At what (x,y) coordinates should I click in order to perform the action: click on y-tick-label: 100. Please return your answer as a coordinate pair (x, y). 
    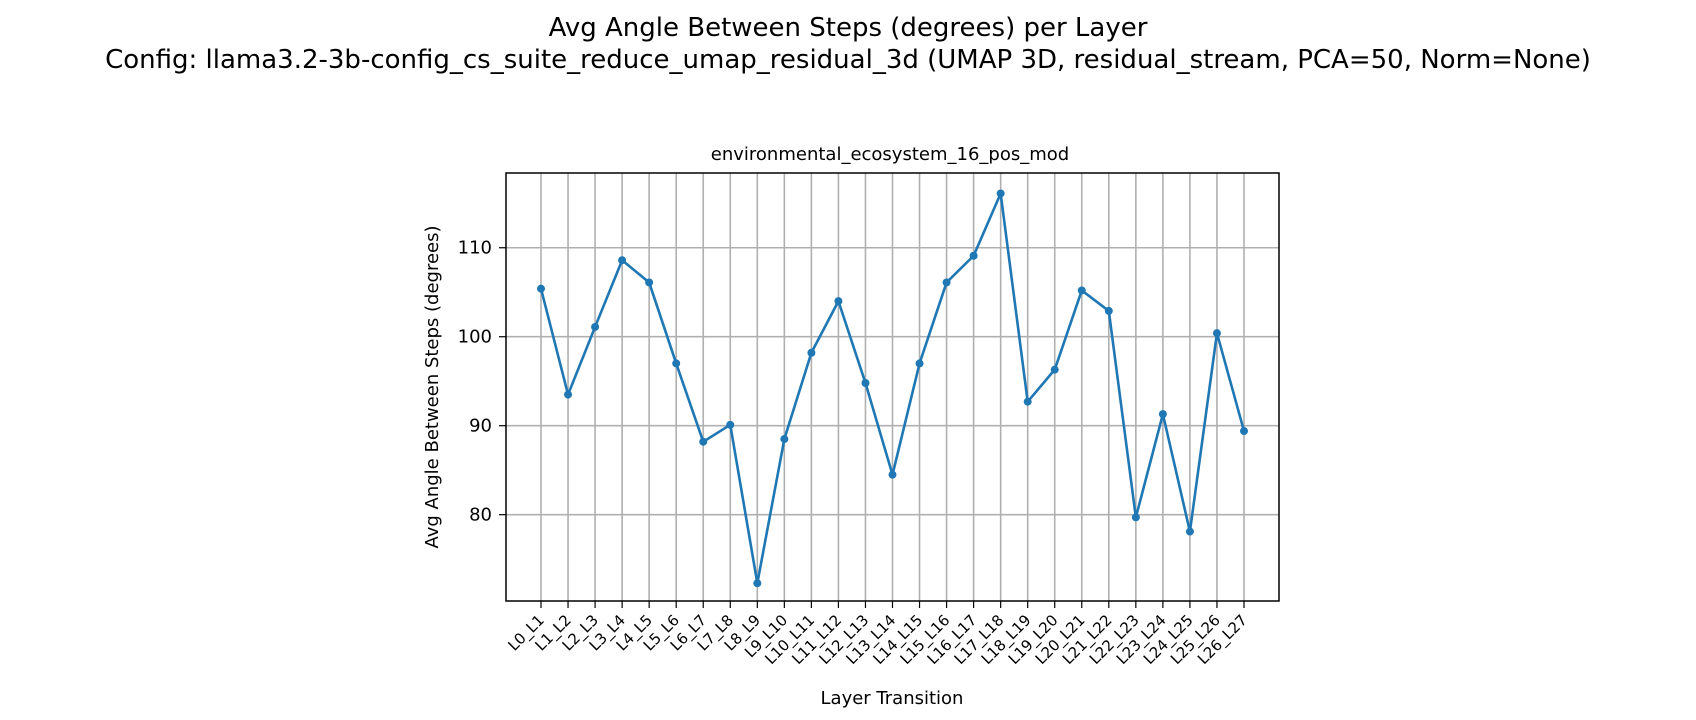
    Looking at the image, I should click on (475, 337).